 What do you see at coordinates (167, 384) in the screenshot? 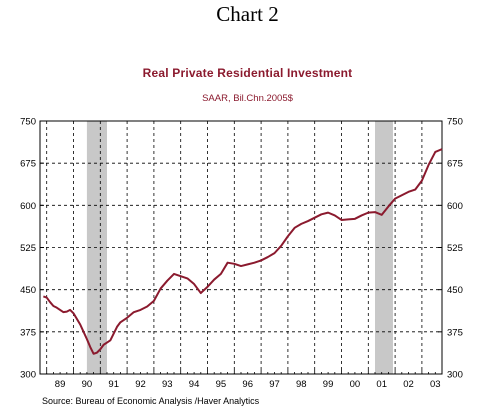
I see `x-tick-label: 93` at bounding box center [167, 384].